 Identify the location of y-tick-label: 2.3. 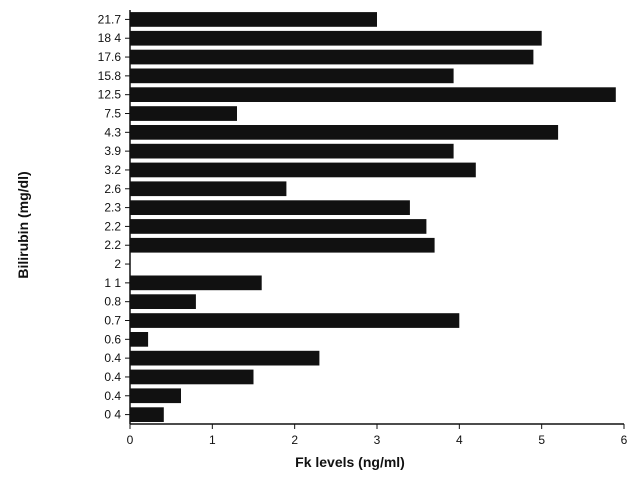
(112, 208).